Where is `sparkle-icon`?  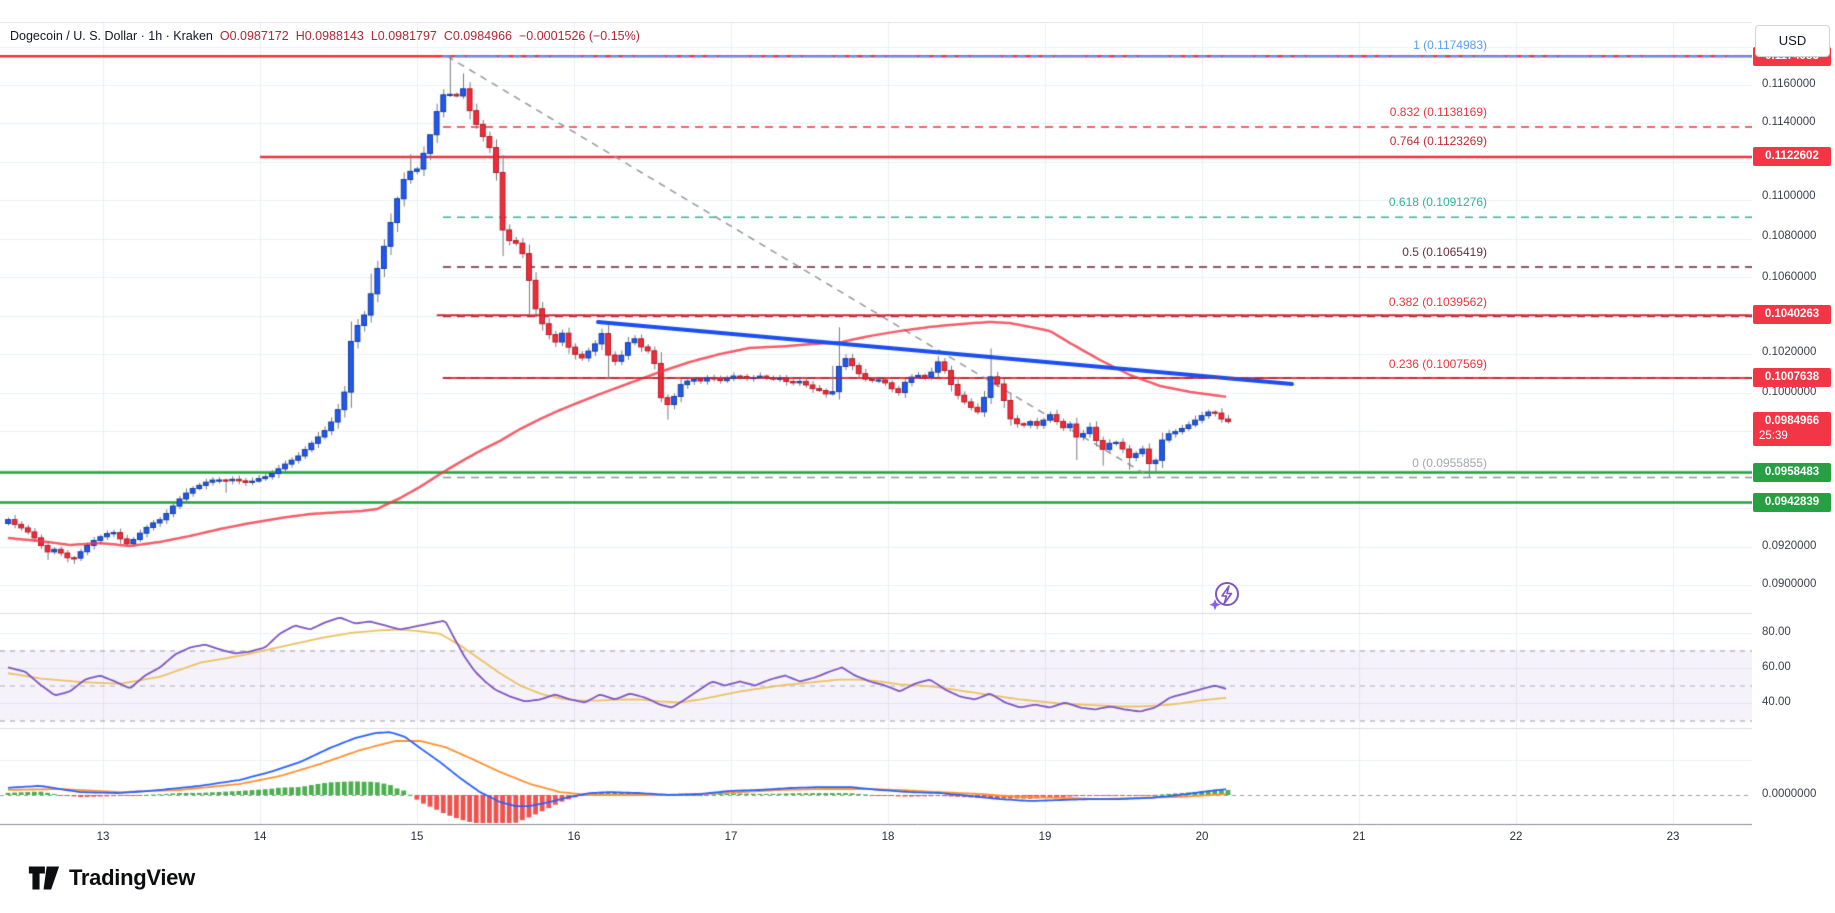 sparkle-icon is located at coordinates (1215, 605).